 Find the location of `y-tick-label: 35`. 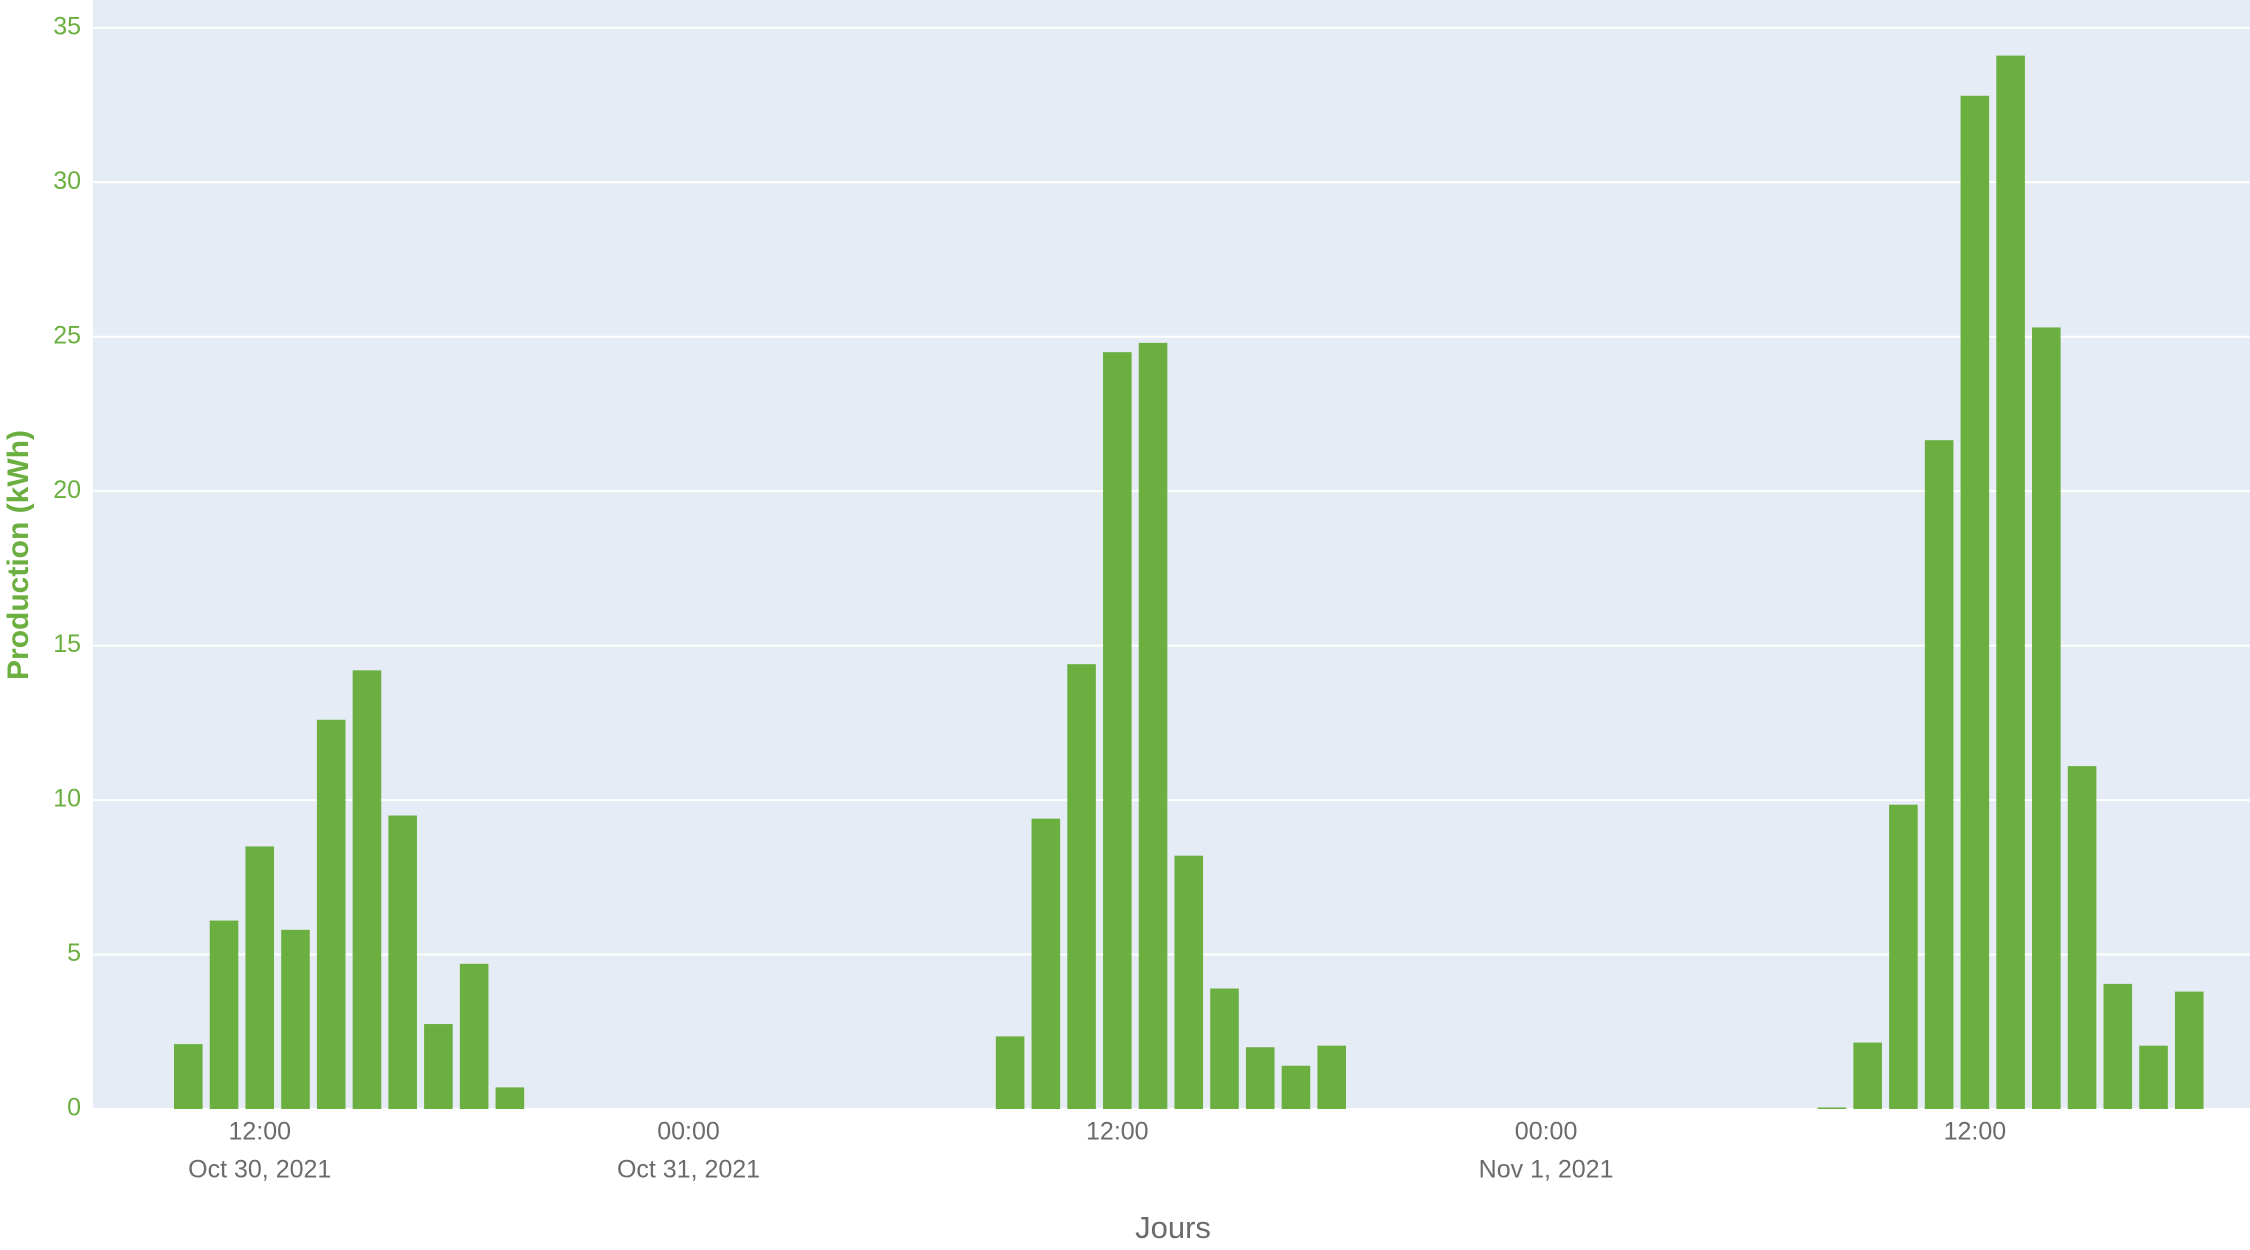

y-tick-label: 35 is located at coordinates (67, 26).